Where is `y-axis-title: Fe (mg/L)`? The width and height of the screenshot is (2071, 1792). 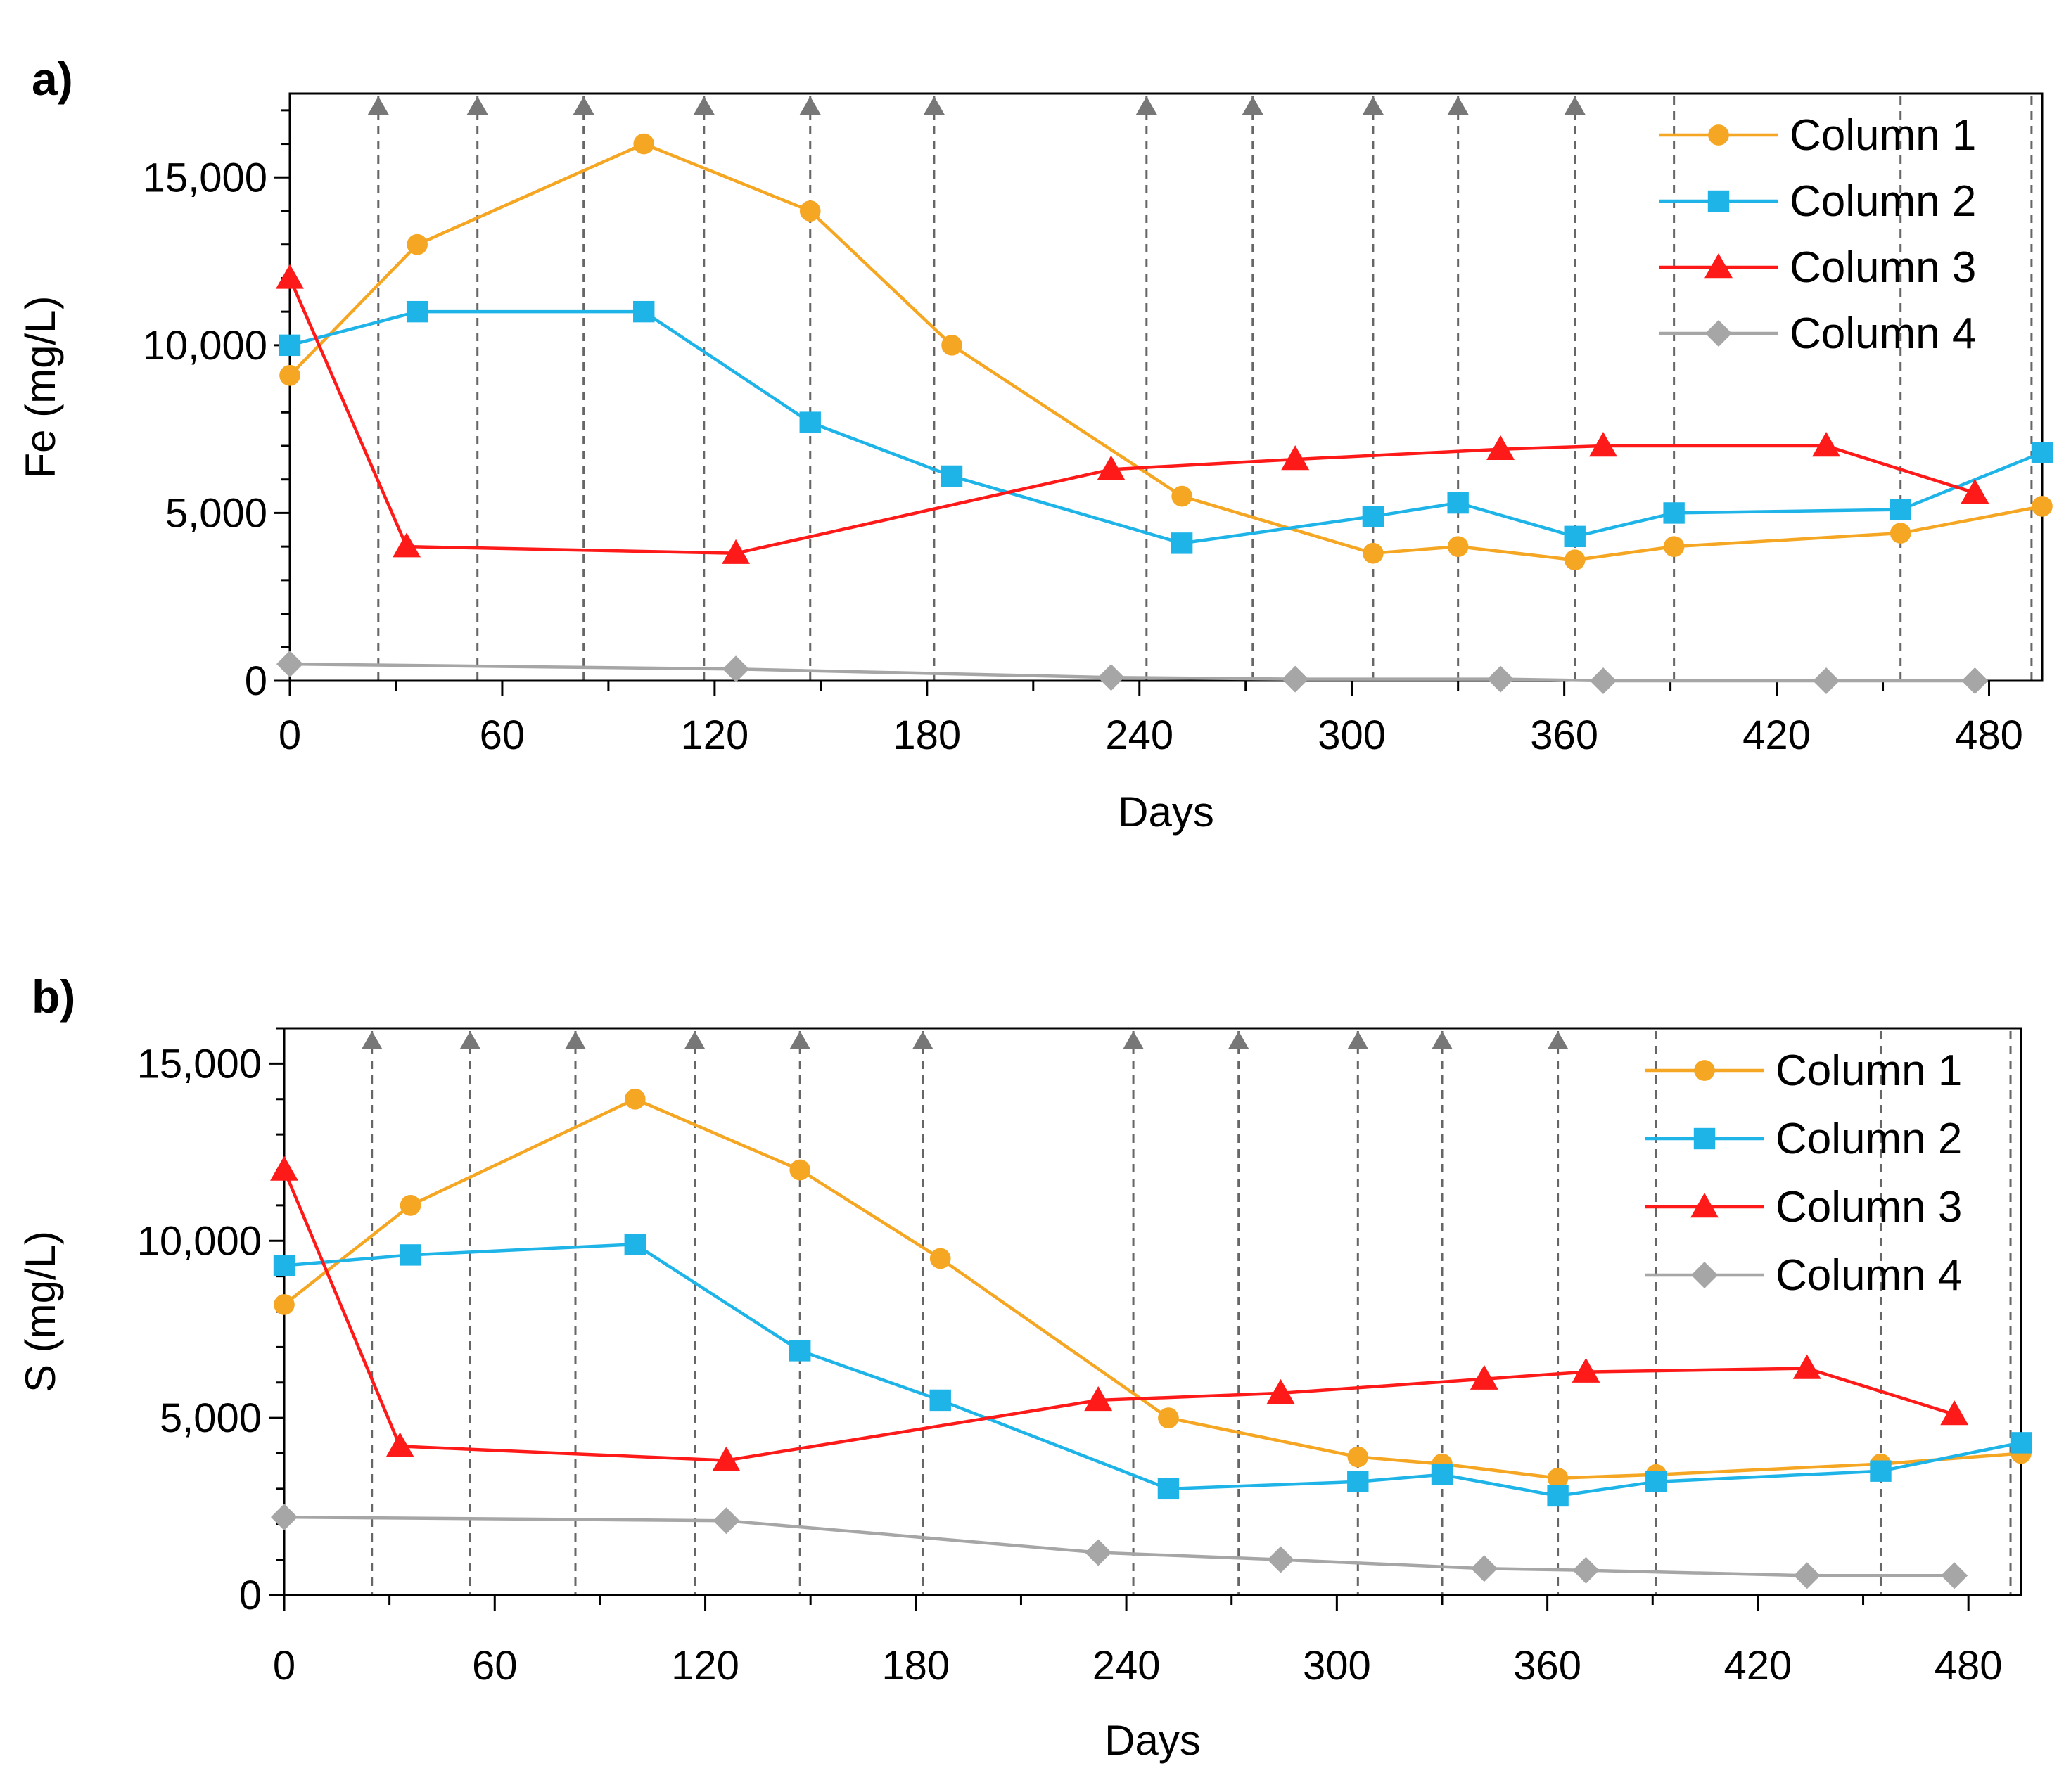
y-axis-title: Fe (mg/L) is located at coordinates (40, 387).